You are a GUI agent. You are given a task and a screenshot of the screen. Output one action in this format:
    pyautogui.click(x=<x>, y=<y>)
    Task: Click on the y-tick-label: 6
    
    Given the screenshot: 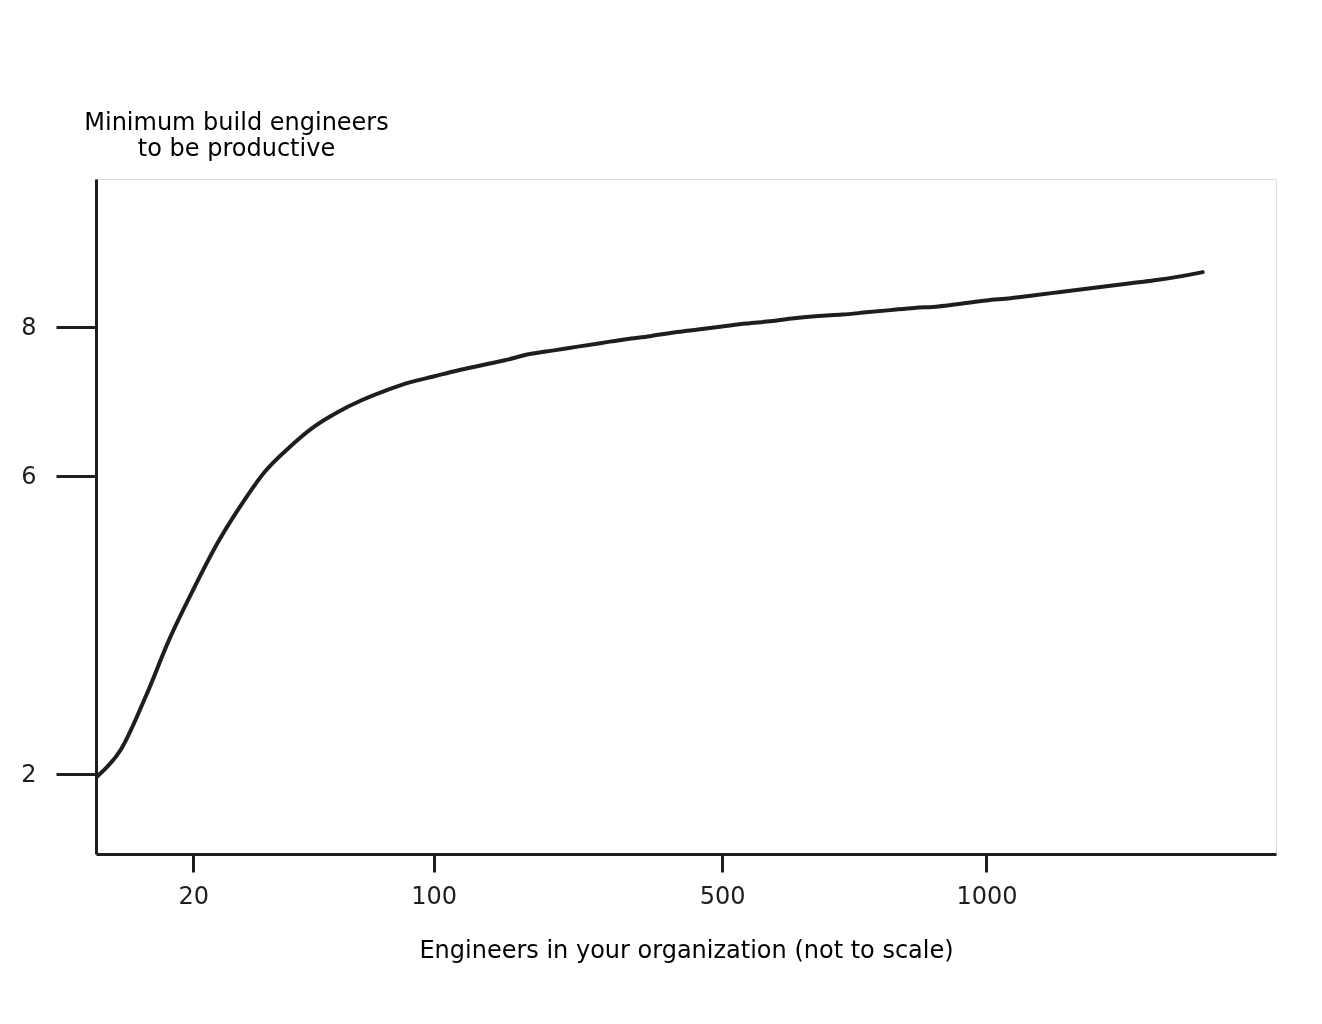 What is the action you would take?
    pyautogui.click(x=29, y=475)
    